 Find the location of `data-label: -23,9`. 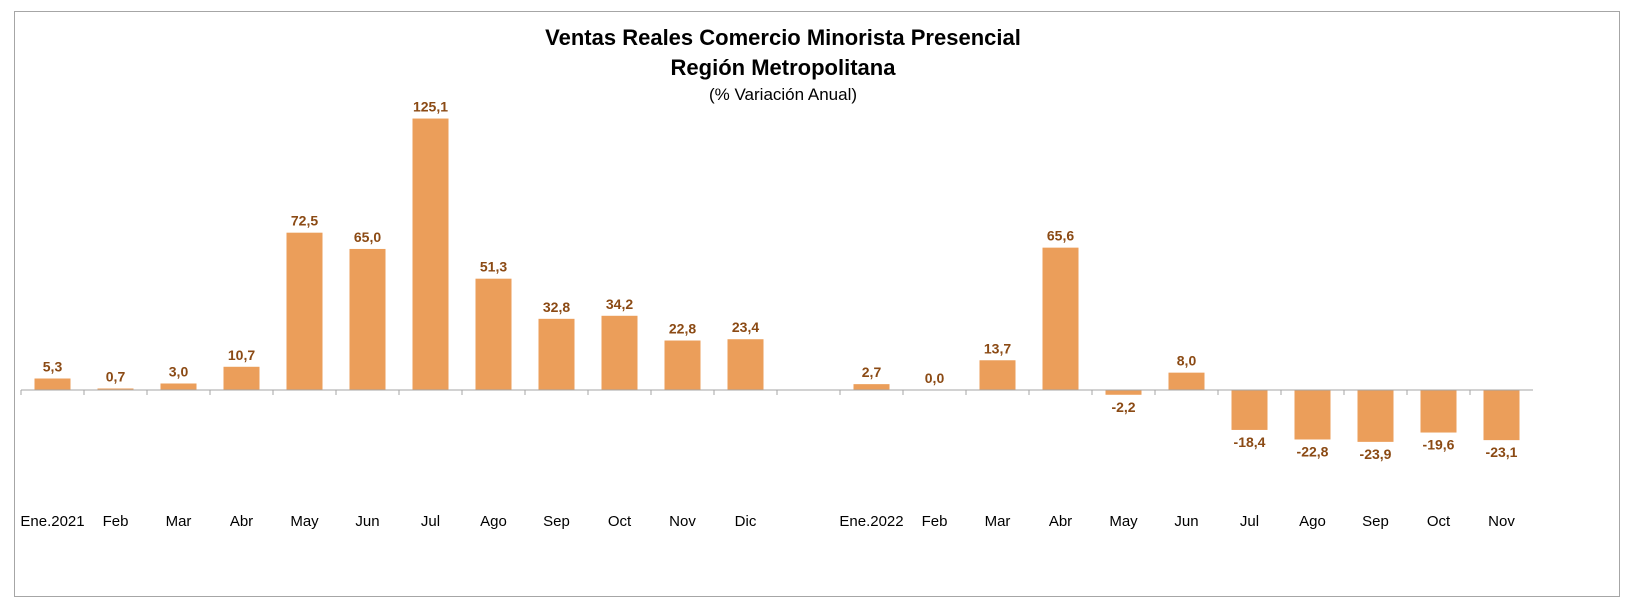

data-label: -23,9 is located at coordinates (1376, 454).